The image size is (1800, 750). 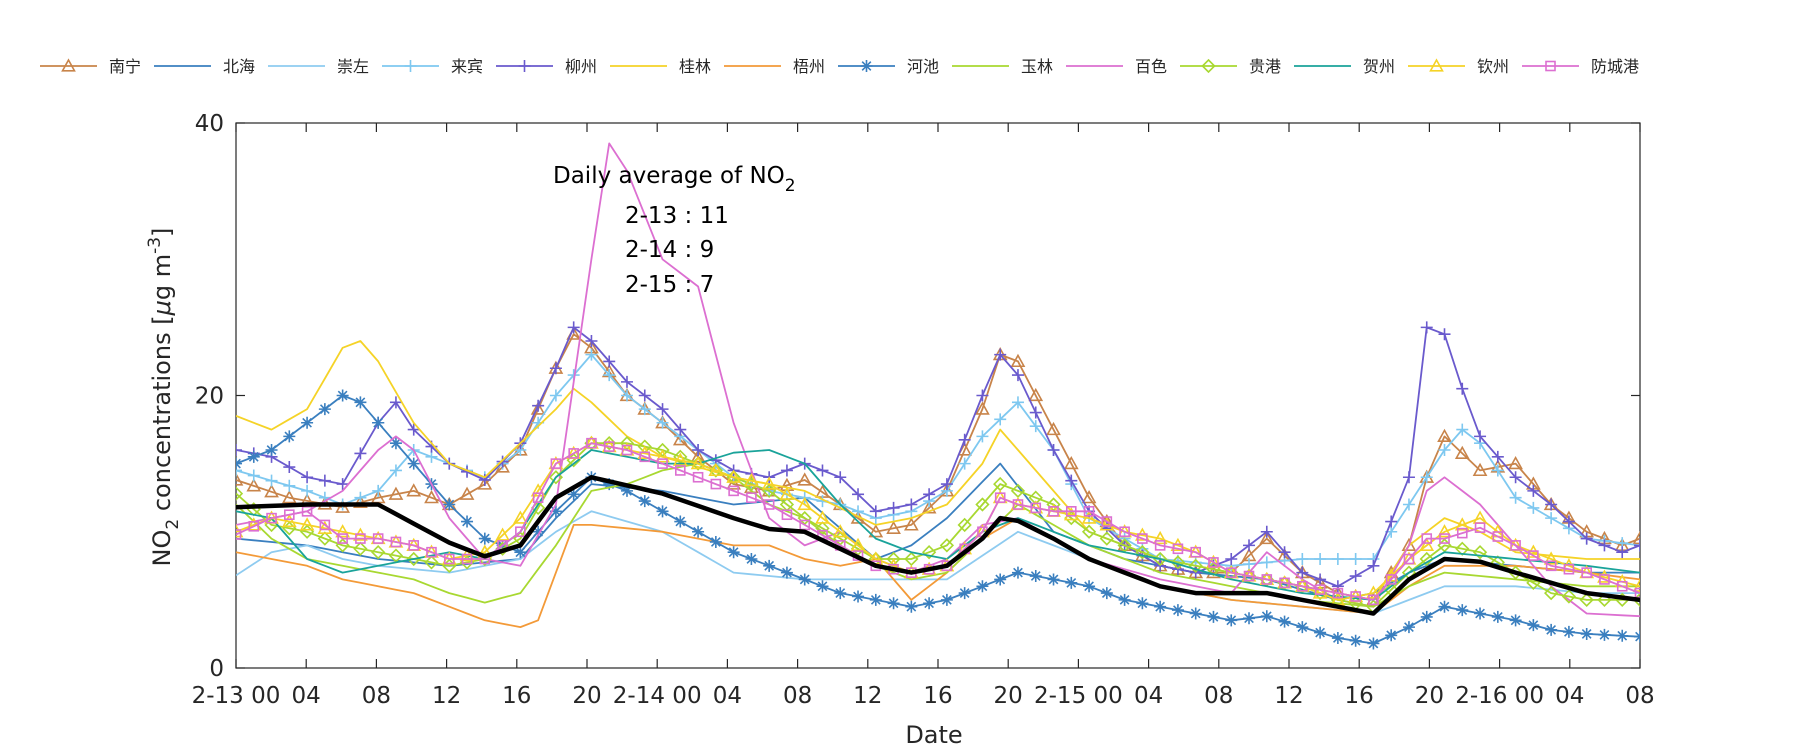 What do you see at coordinates (677, 216) in the screenshot?
I see `annotation-line-1: 2-13 : 11` at bounding box center [677, 216].